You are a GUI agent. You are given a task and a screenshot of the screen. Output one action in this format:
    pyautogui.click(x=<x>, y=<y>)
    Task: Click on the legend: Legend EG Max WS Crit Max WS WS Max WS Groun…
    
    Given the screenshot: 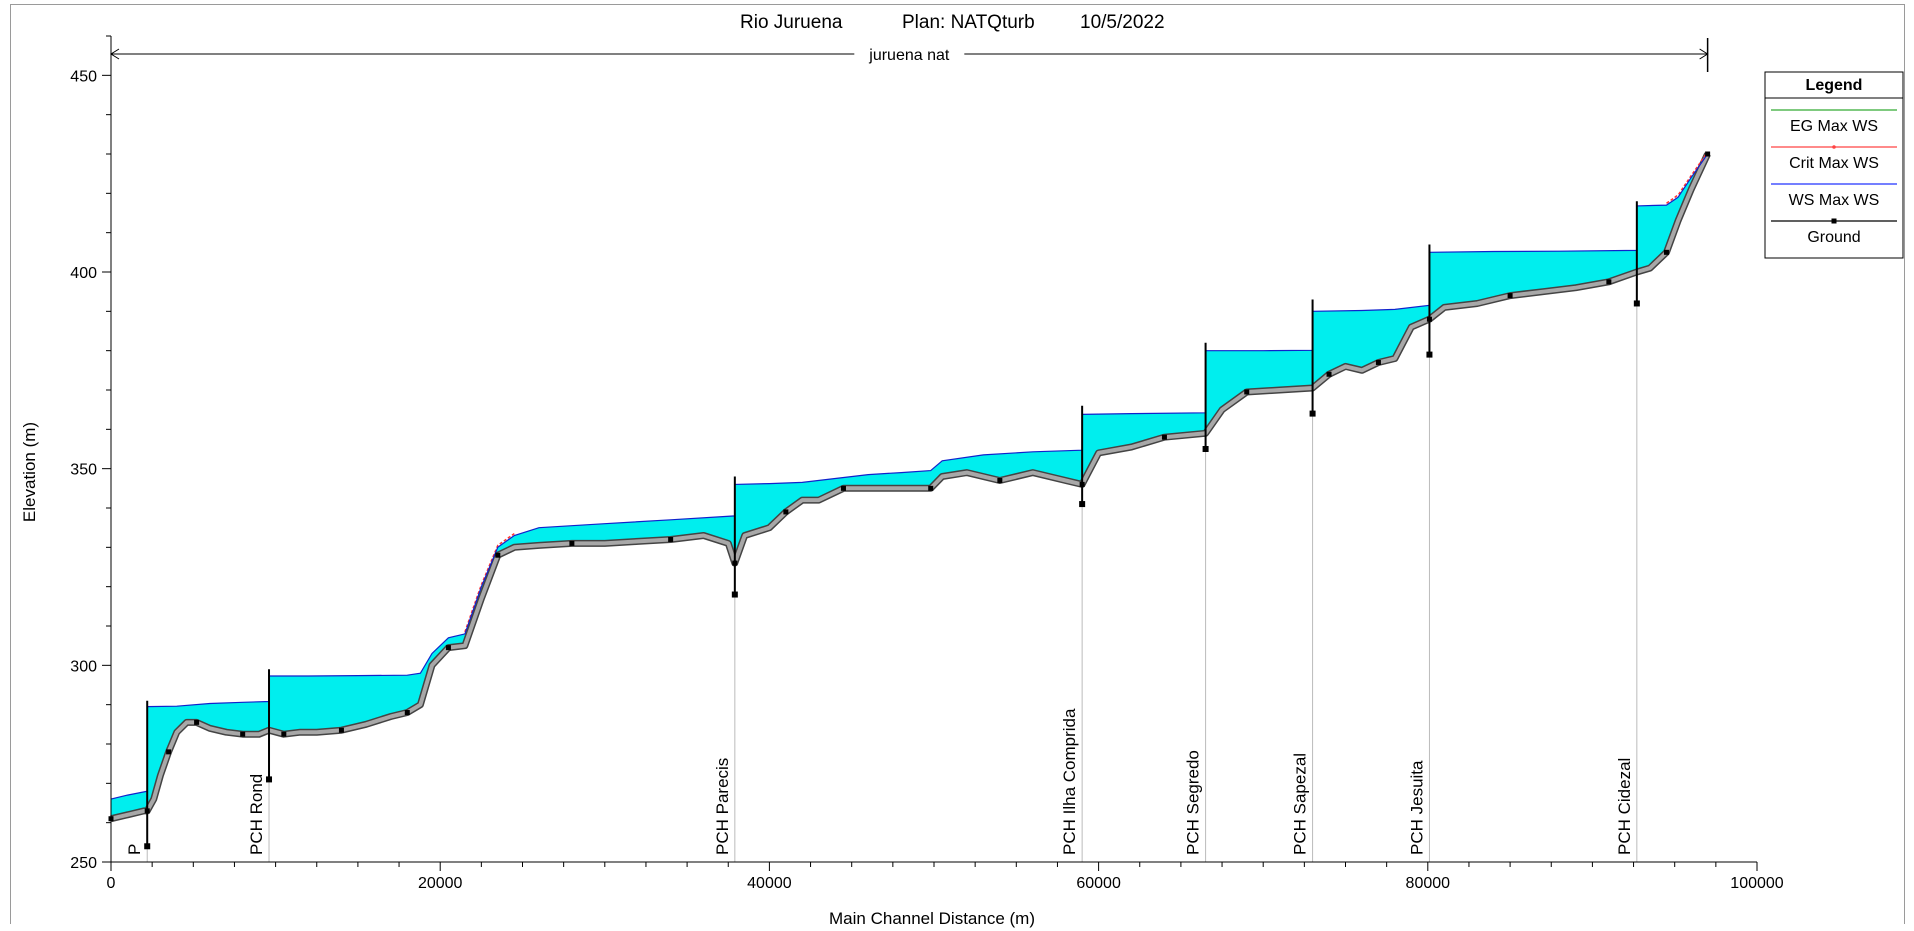 What is the action you would take?
    pyautogui.click(x=1834, y=165)
    